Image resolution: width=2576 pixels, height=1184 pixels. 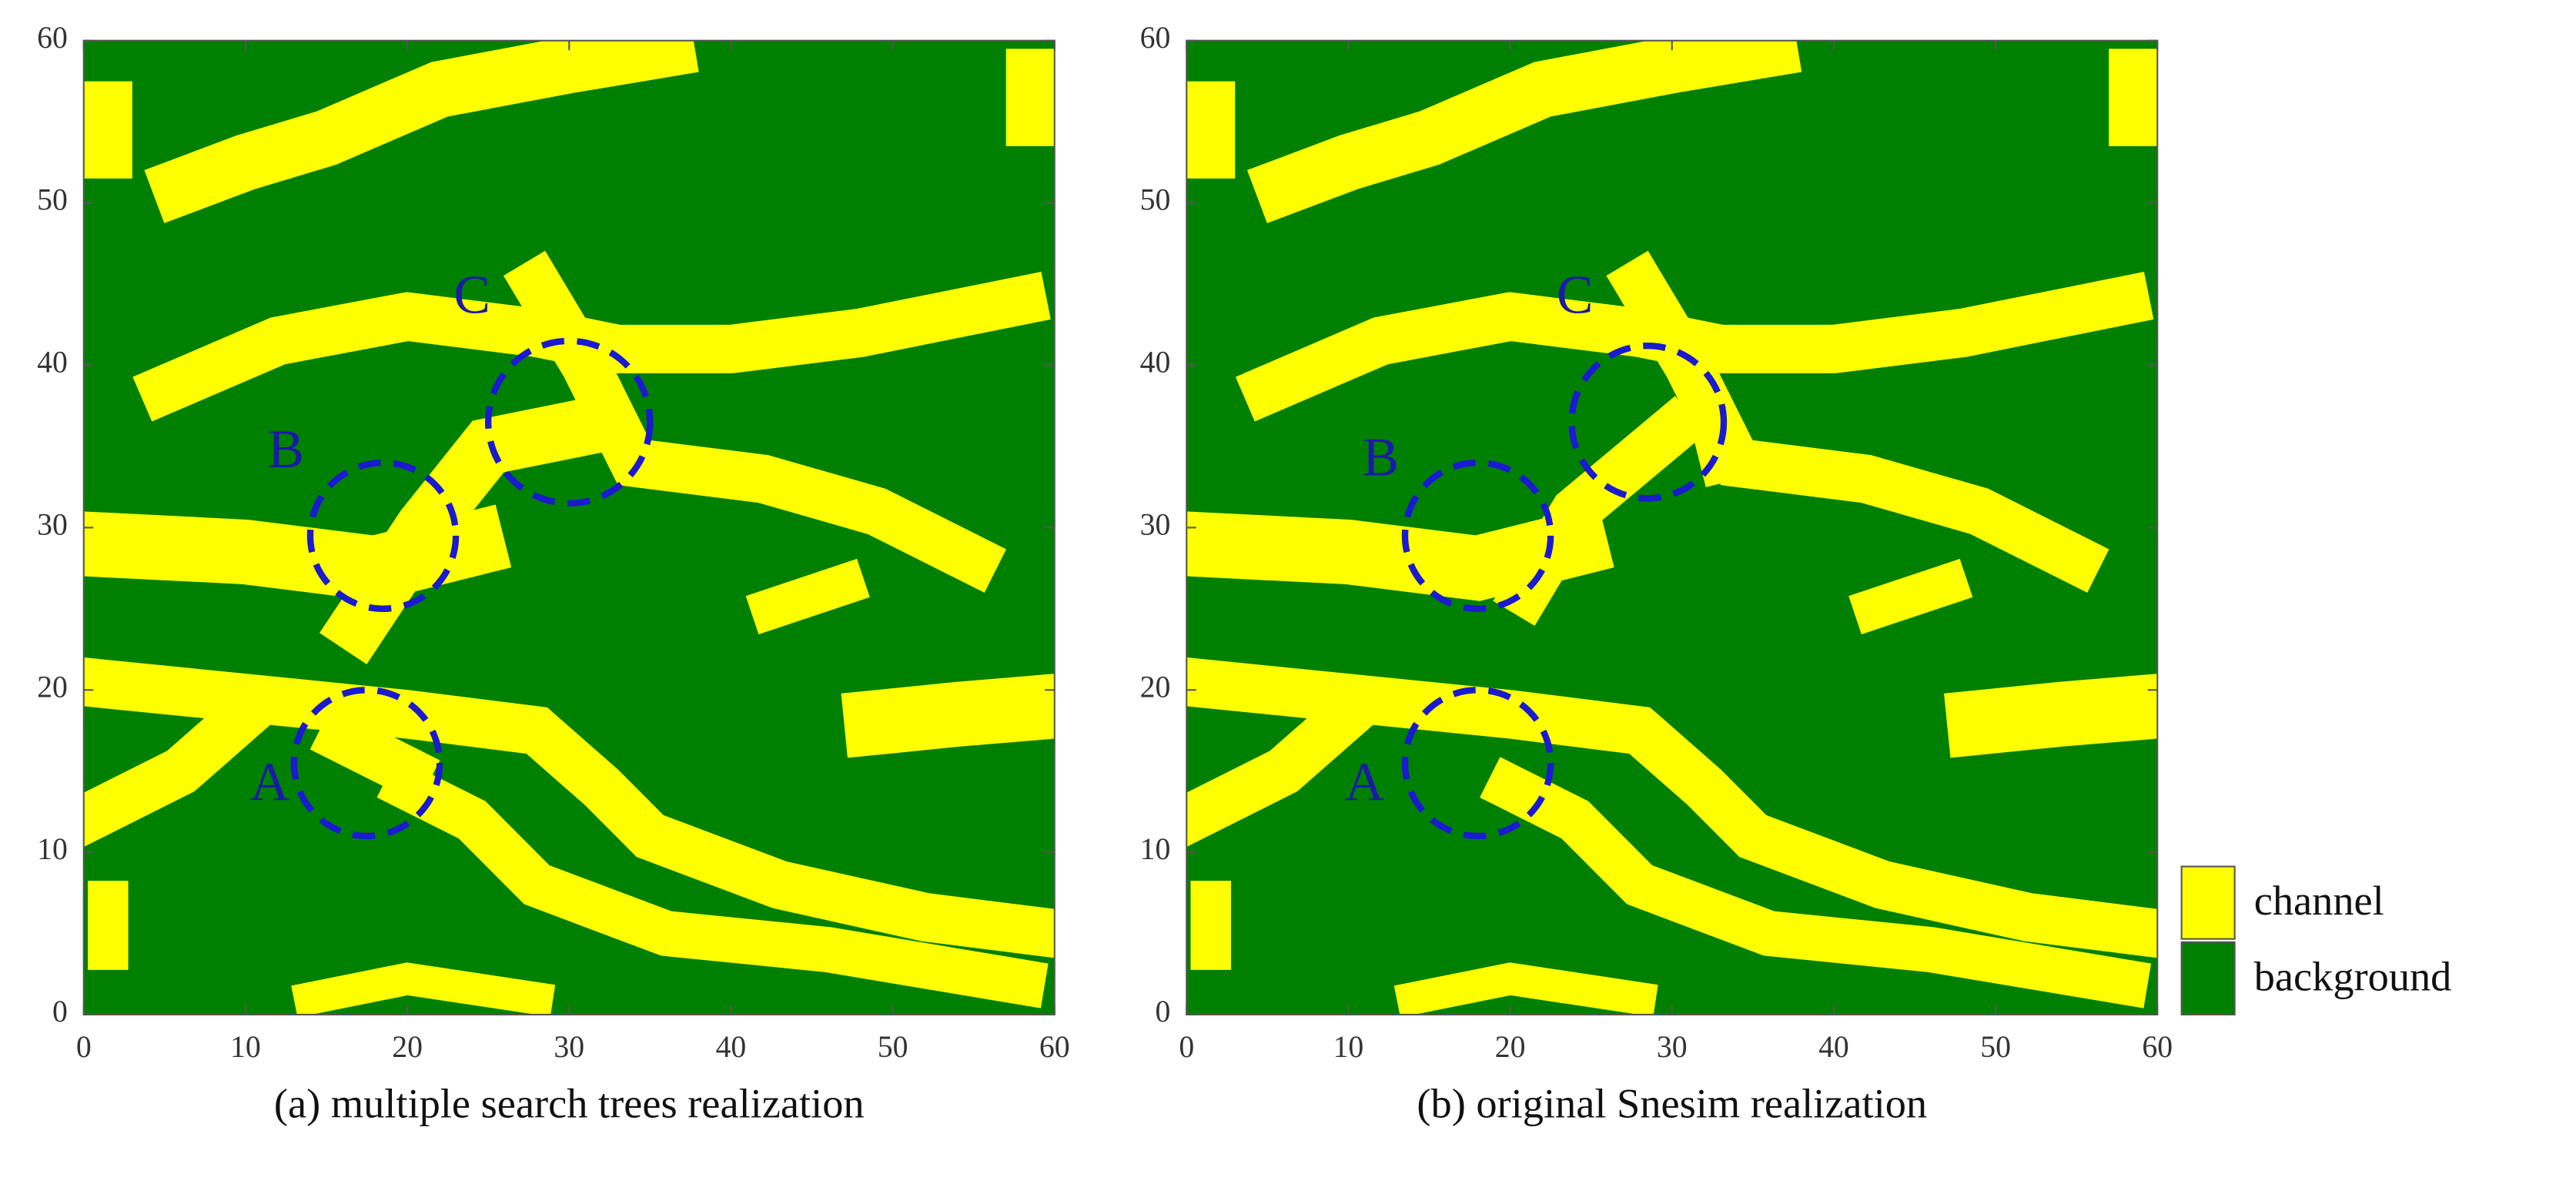 I want to click on legend-label: channel, so click(x=2319, y=901).